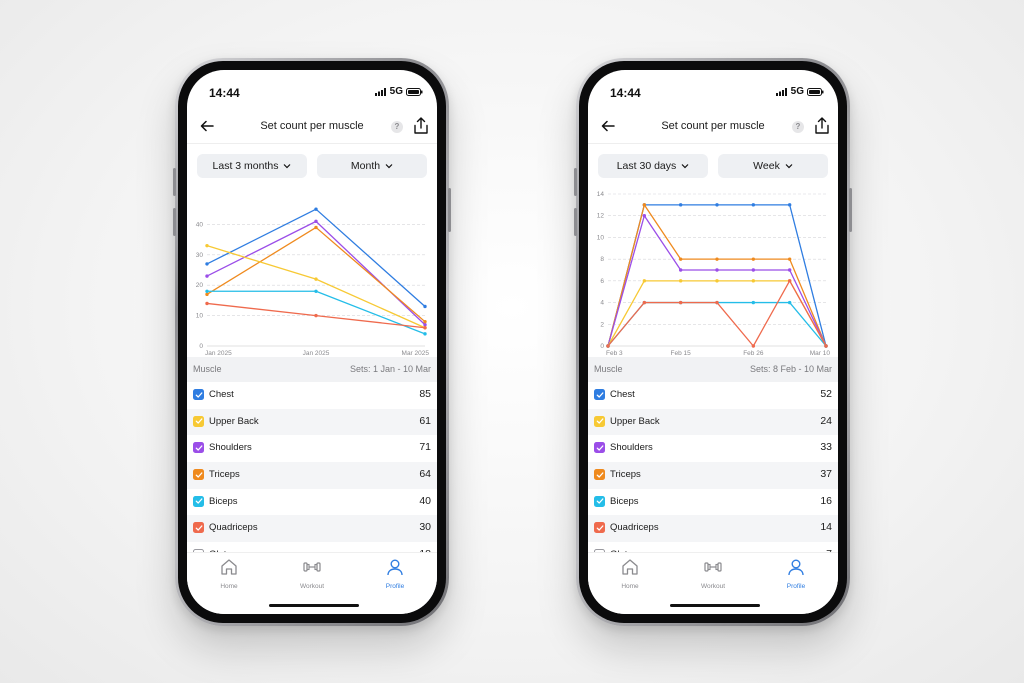 The width and height of the screenshot is (1024, 683). What do you see at coordinates (713, 448) in the screenshot?
I see `list-item: Shoulders 33` at bounding box center [713, 448].